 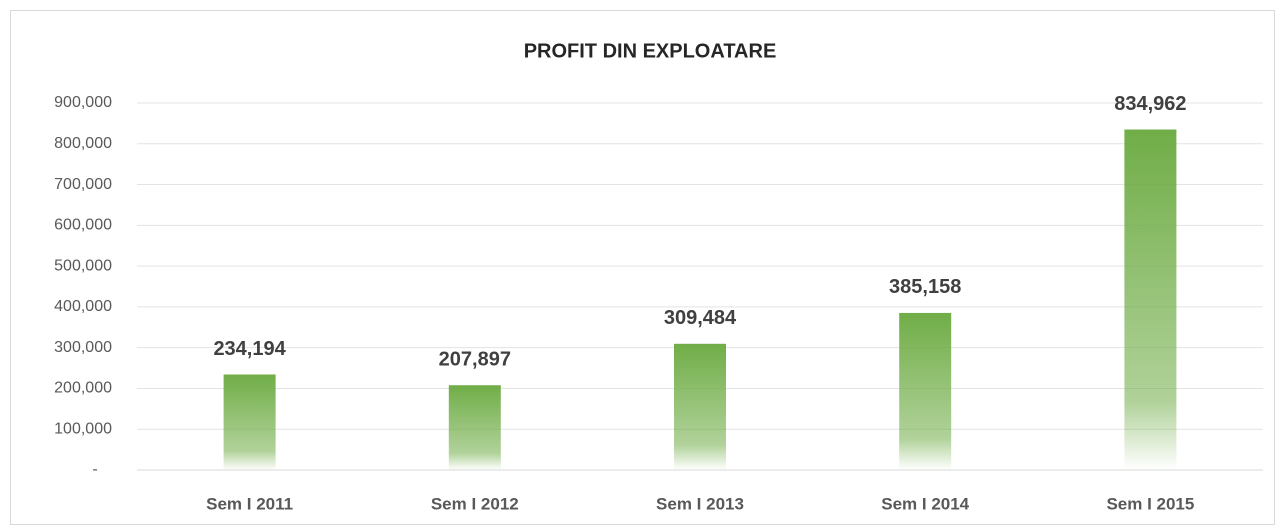 I want to click on y-tick-label: 500,000, so click(x=83, y=265).